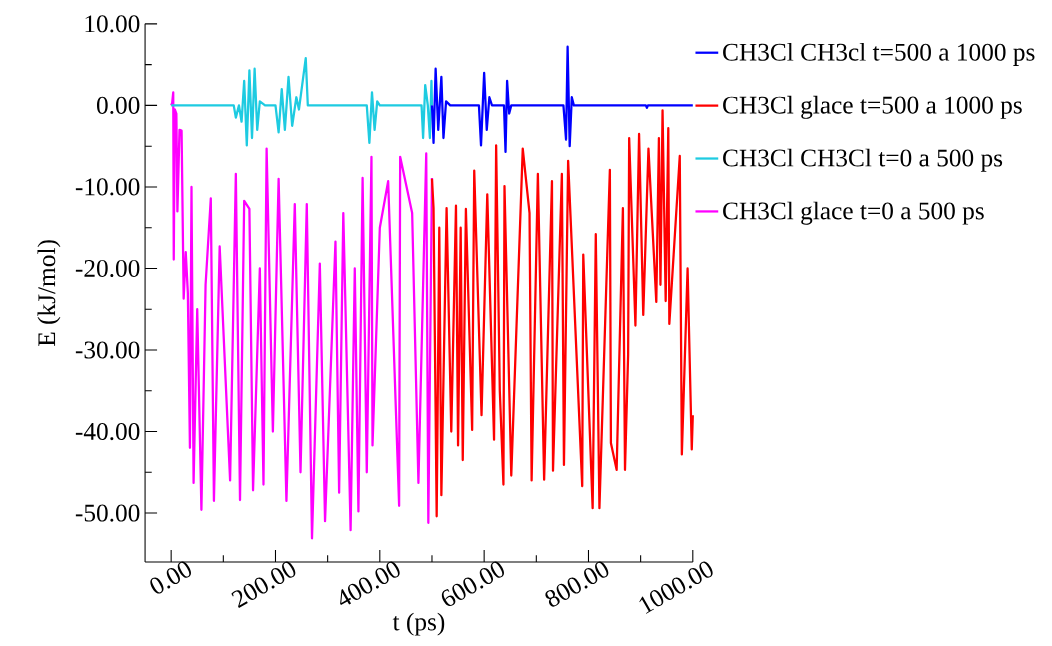  What do you see at coordinates (853, 213) in the screenshot?
I see `legend-label: CH3Cl glace t=0 a 500 ps` at bounding box center [853, 213].